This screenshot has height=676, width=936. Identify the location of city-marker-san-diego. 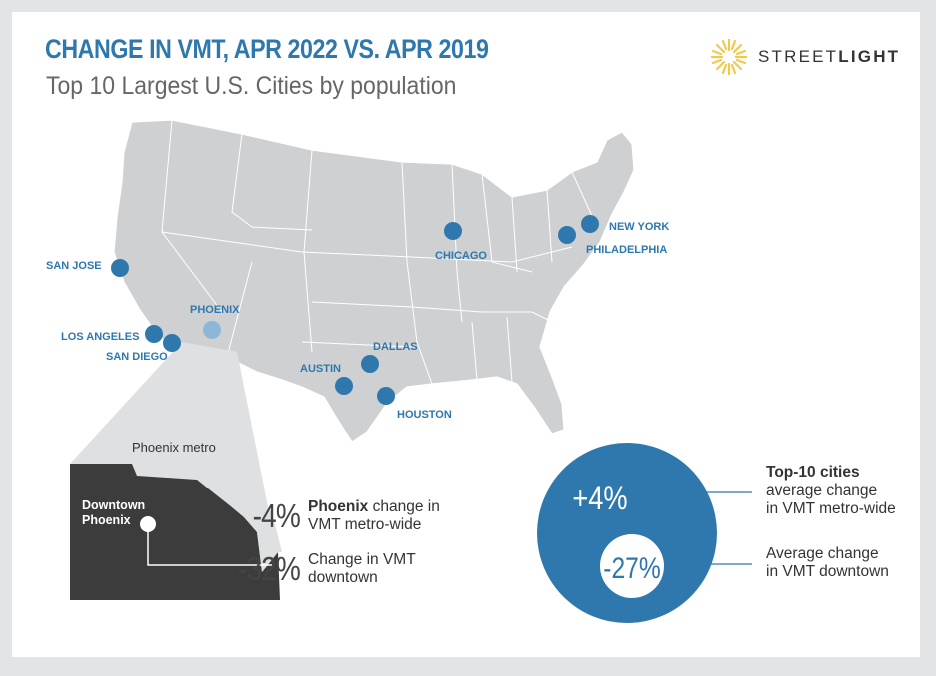
(172, 343).